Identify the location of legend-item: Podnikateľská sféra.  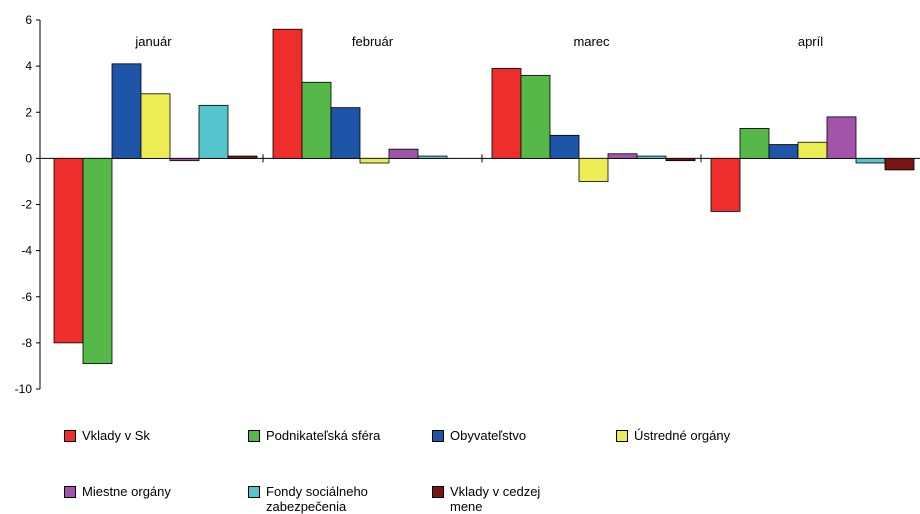
(317, 435).